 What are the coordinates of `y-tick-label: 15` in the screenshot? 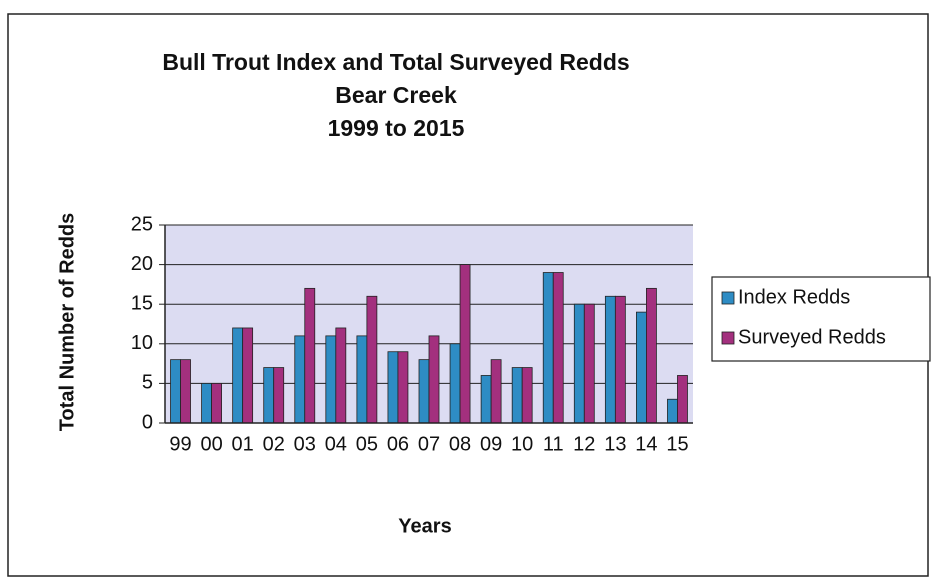 It's located at (142, 303).